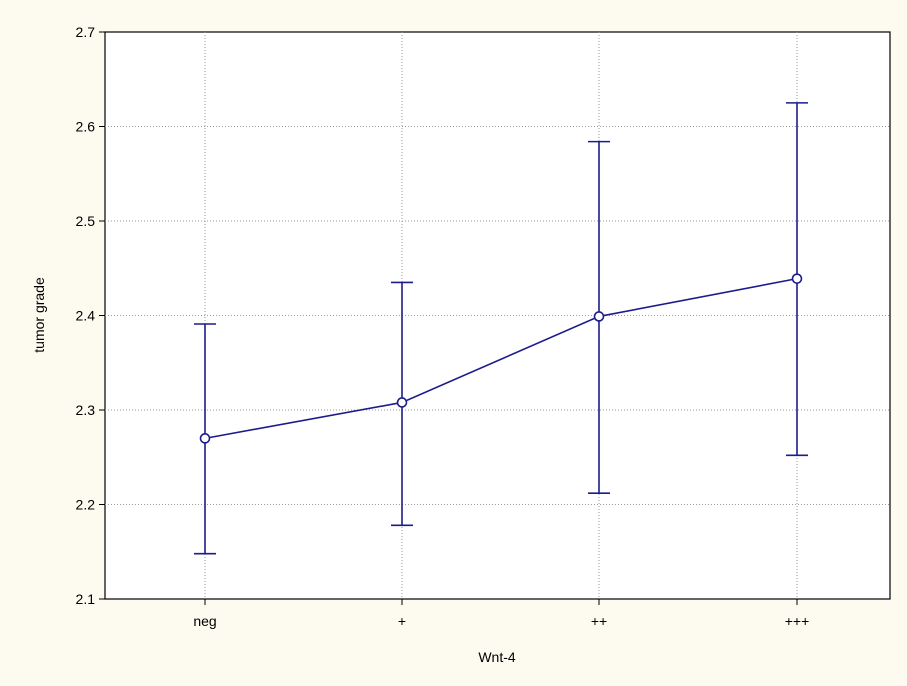 The height and width of the screenshot is (686, 907). Describe the element at coordinates (402, 621) in the screenshot. I see `x-tick-label: +` at that location.